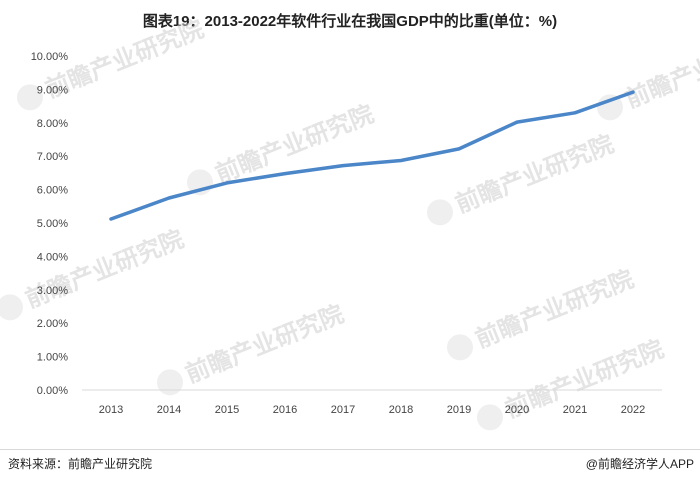 The height and width of the screenshot is (482, 700). I want to click on x-tick-label: 2018, so click(401, 410).